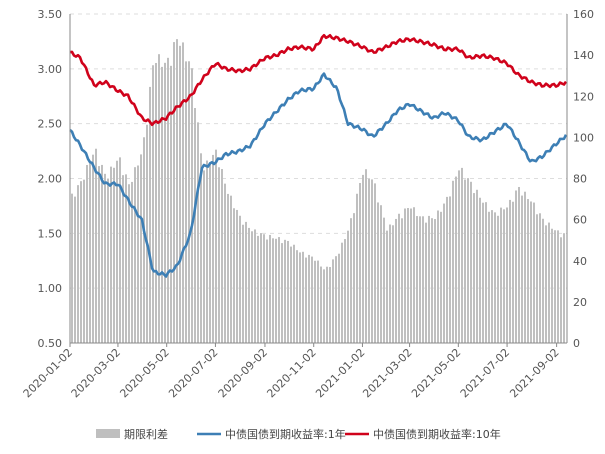 This screenshot has width=605, height=454. Describe the element at coordinates (108, 433) in the screenshot. I see `legend-swatch` at that location.